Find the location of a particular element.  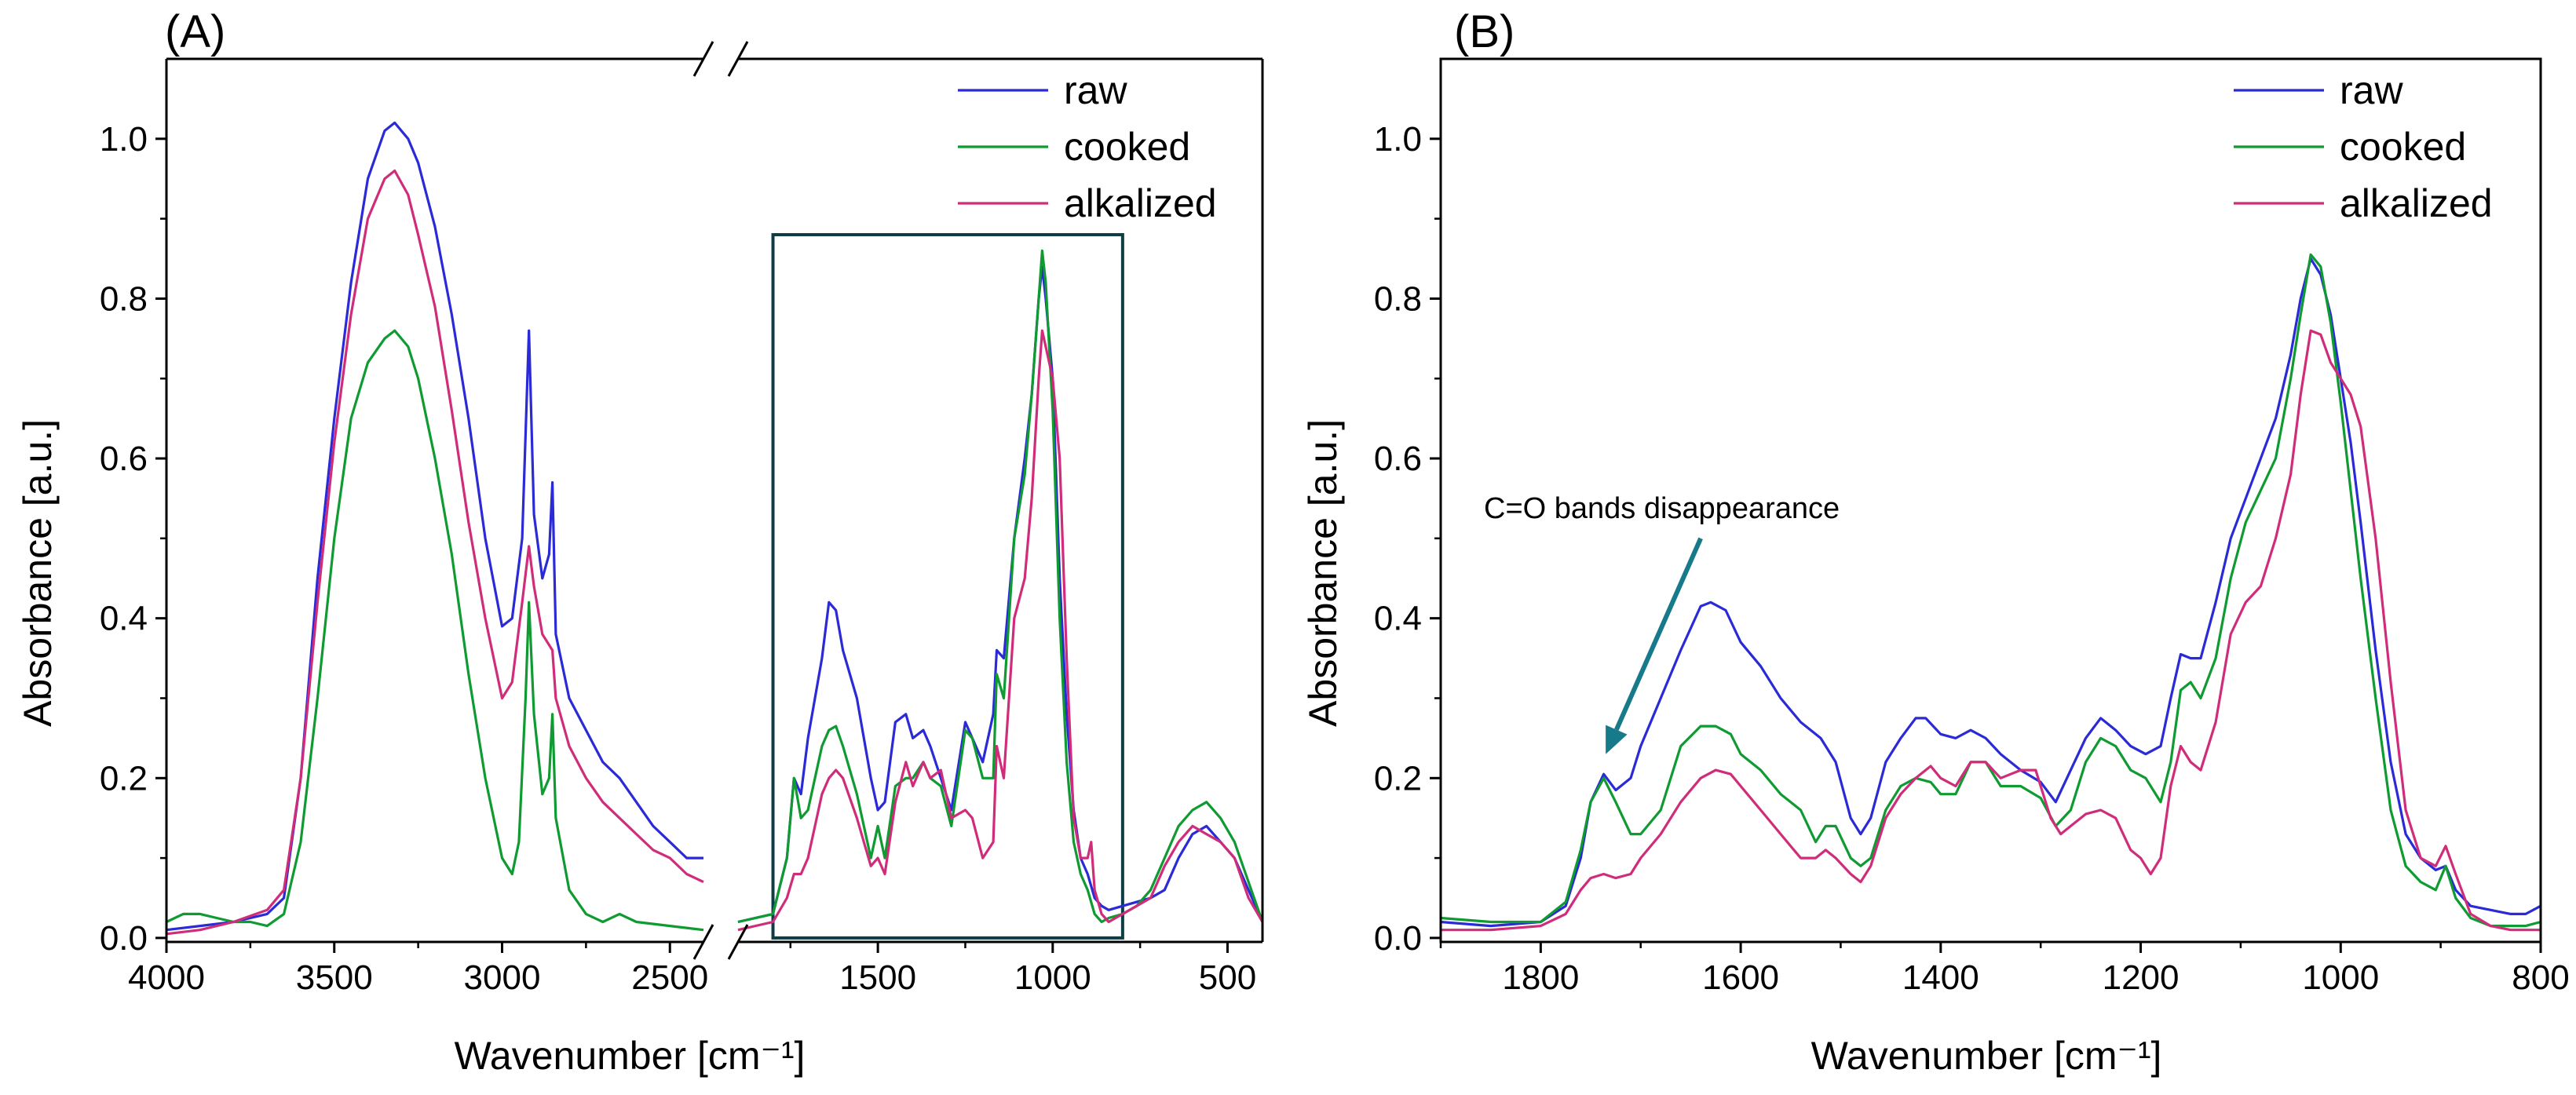

y-tick-label-a: 0.4 is located at coordinates (124, 619).